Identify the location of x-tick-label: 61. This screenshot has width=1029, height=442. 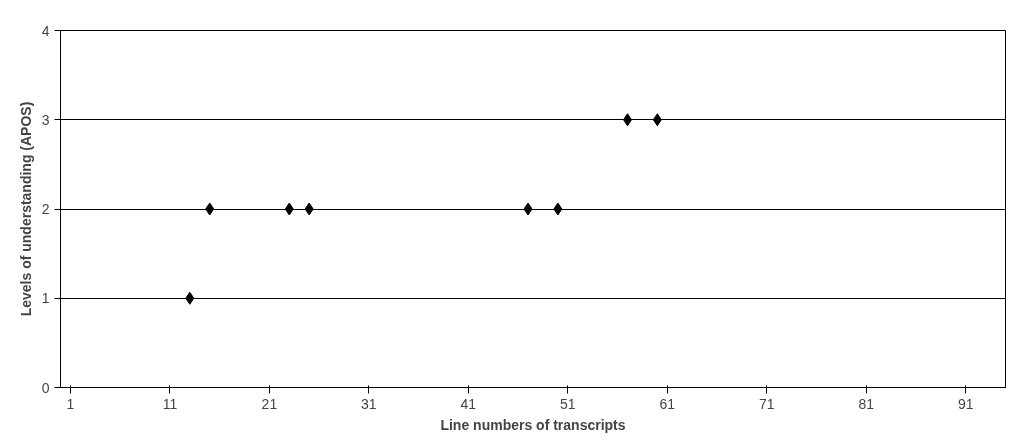
(667, 403).